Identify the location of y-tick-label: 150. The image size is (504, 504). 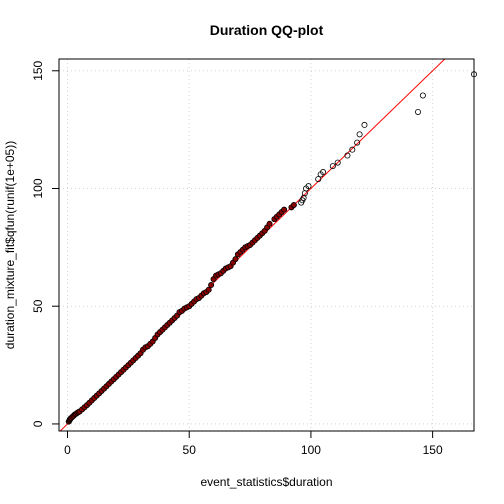
(38, 70).